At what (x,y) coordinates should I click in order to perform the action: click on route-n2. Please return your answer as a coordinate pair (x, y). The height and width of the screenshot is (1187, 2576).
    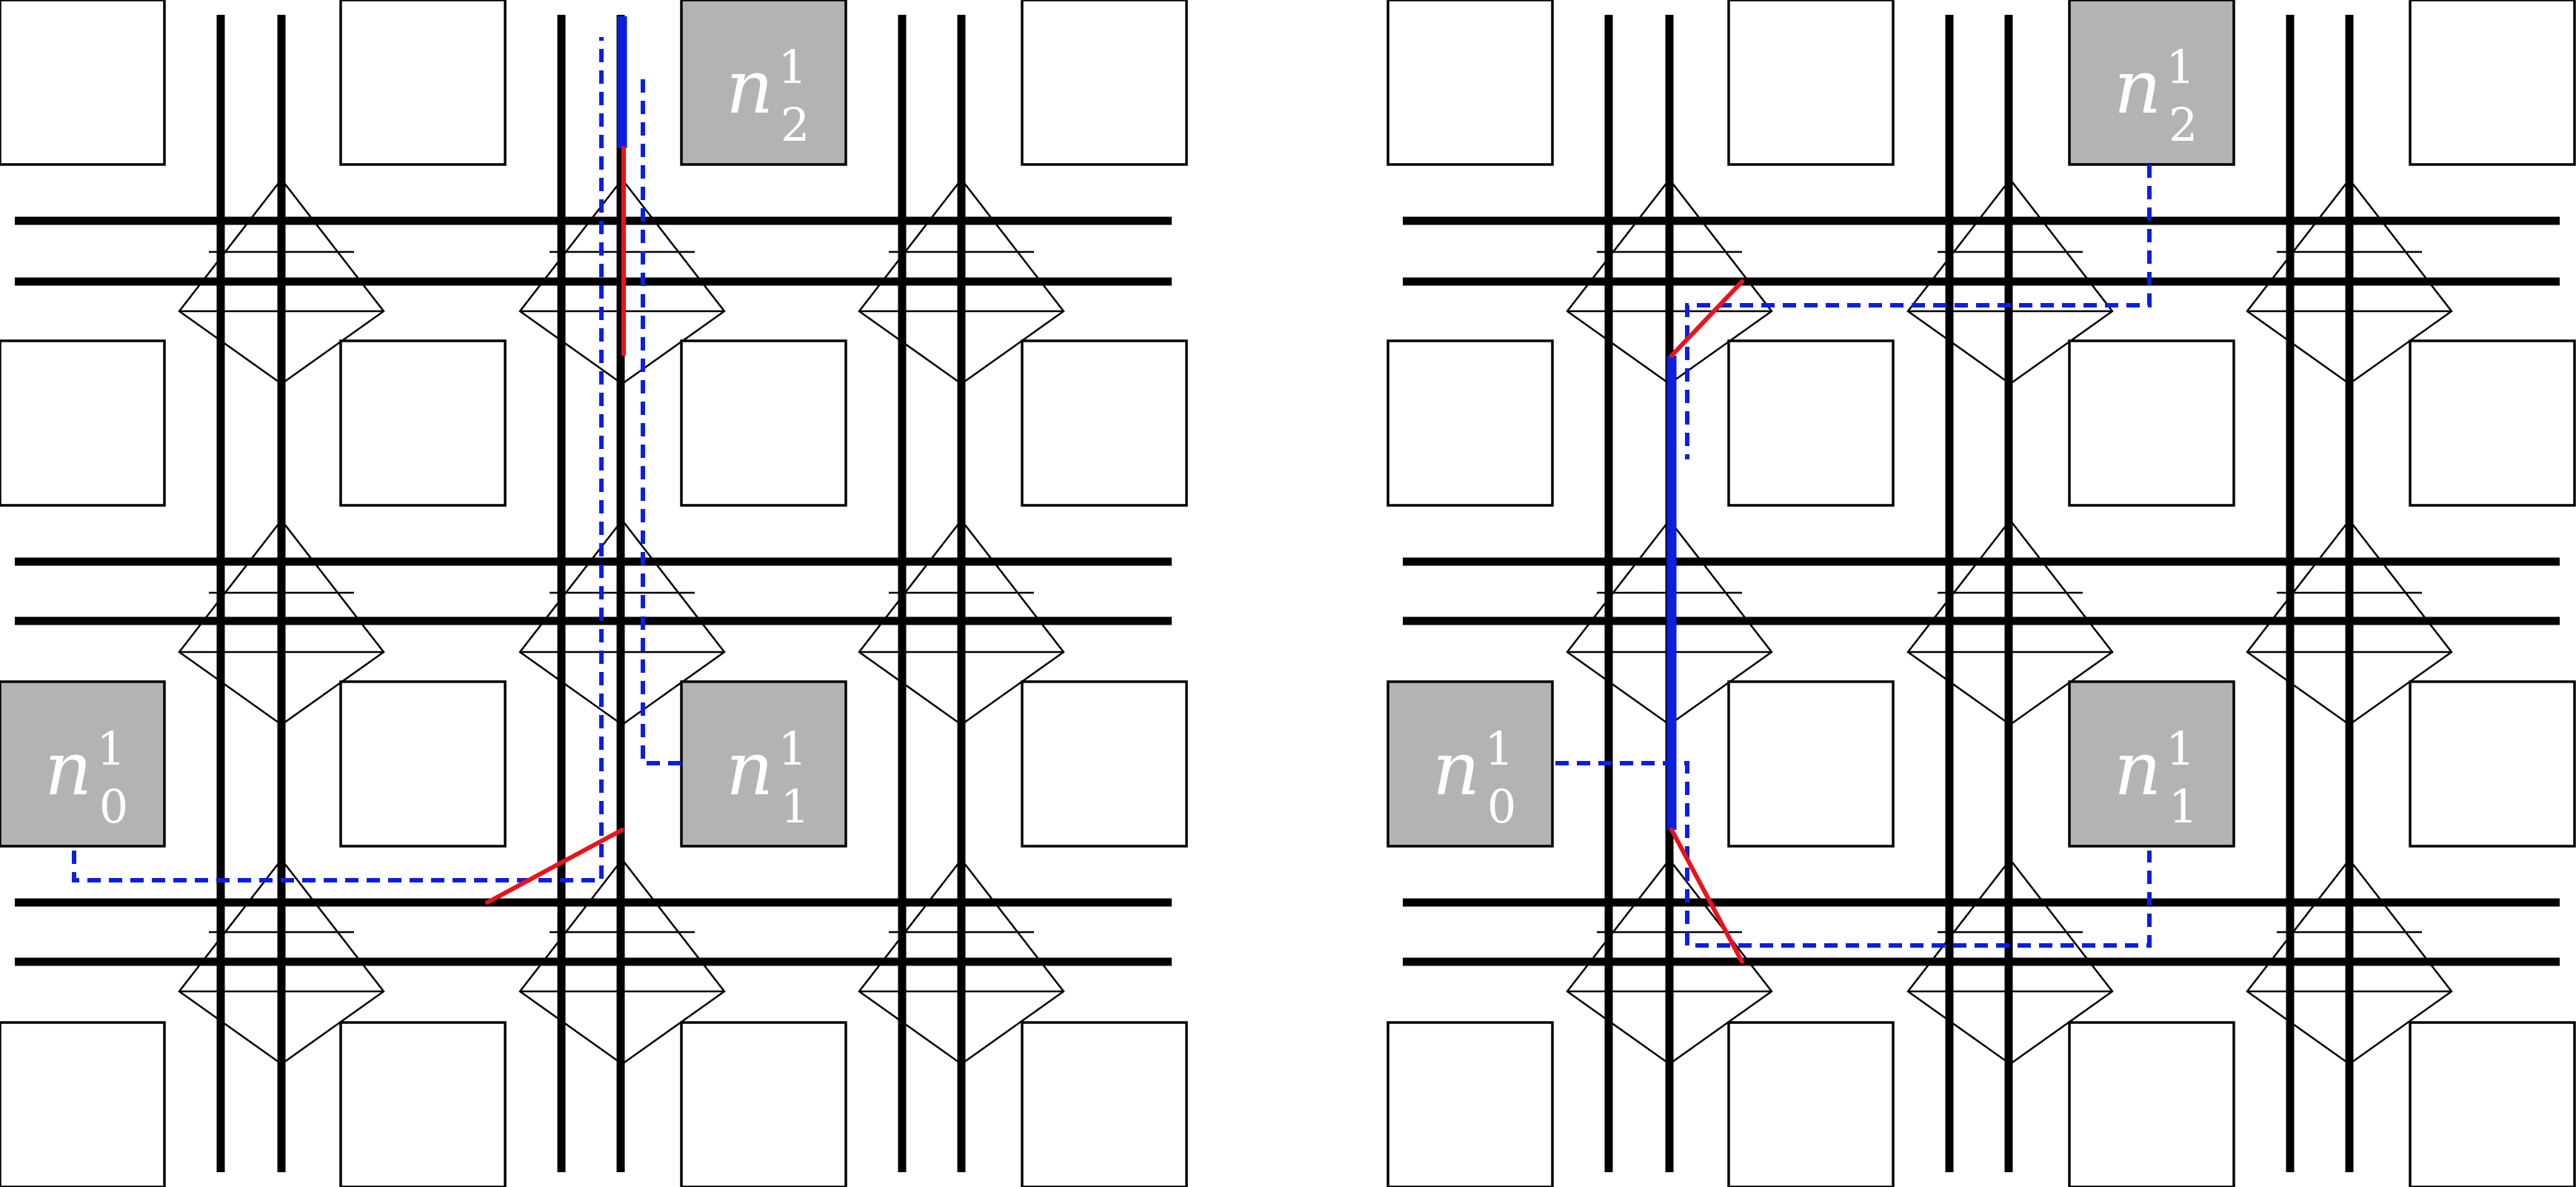
    Looking at the image, I should click on (1918, 312).